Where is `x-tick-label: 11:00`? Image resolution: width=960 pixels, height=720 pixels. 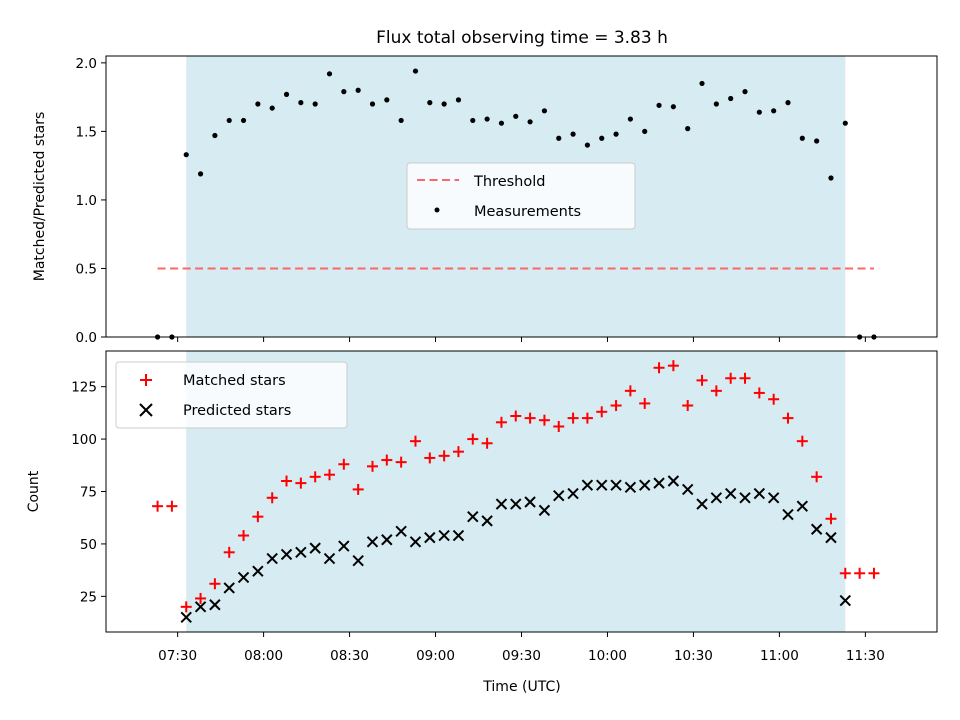
x-tick-label: 11:00 is located at coordinates (779, 656).